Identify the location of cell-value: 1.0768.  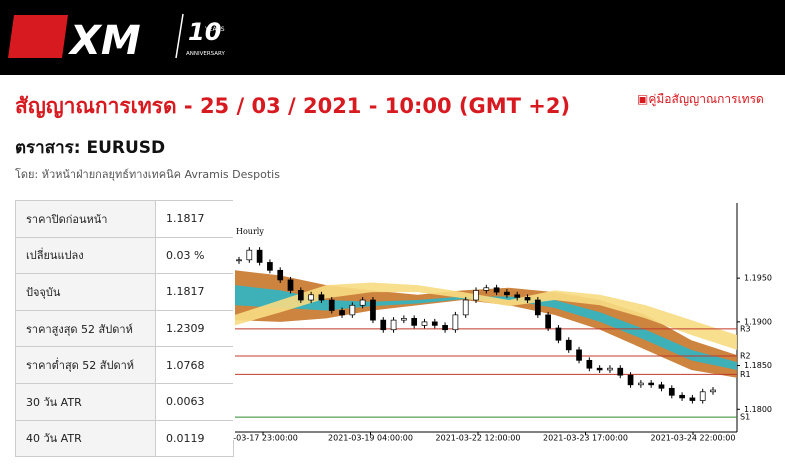
(194, 365).